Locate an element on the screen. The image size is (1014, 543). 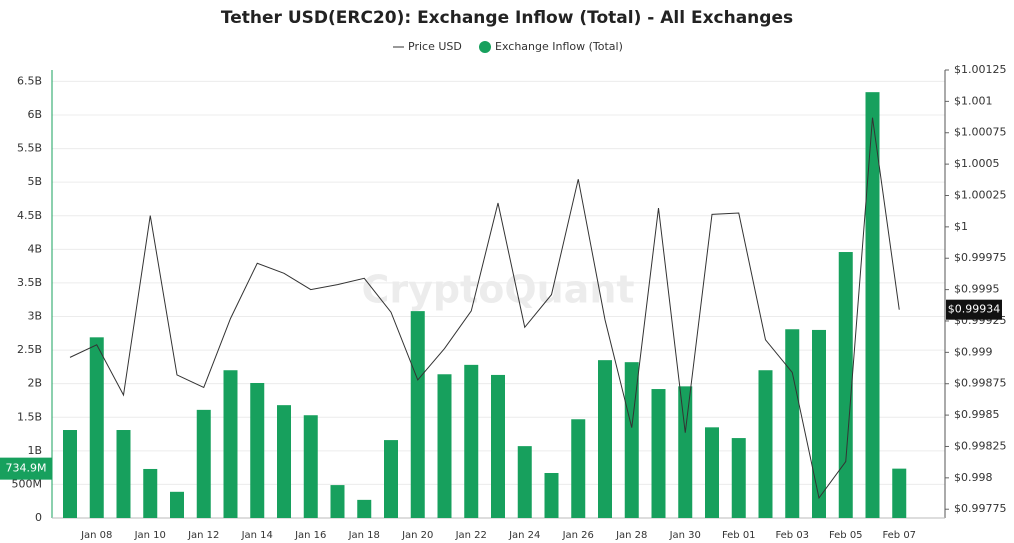
y2-tick-label: $0.99825 is located at coordinates (980, 445).